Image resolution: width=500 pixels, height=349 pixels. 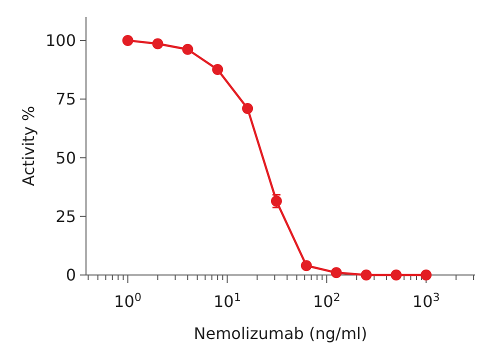 I want to click on x-axis-title: Nemolizumab (ng/ml), so click(x=281, y=333).